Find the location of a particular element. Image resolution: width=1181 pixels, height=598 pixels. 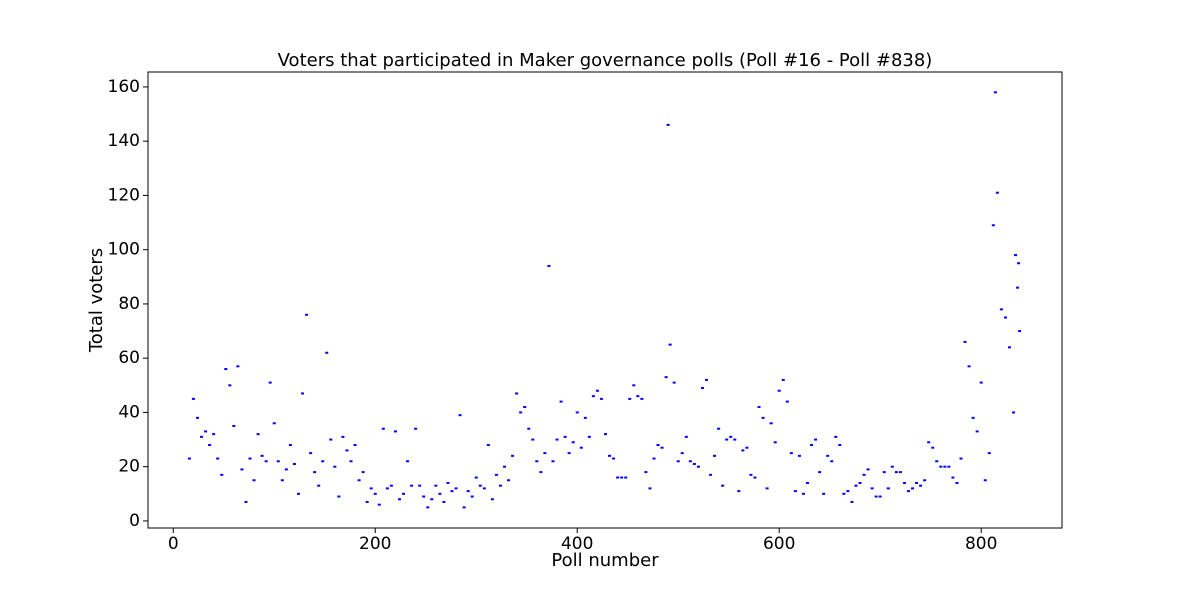

y-tick-label: 80 is located at coordinates (129, 304).